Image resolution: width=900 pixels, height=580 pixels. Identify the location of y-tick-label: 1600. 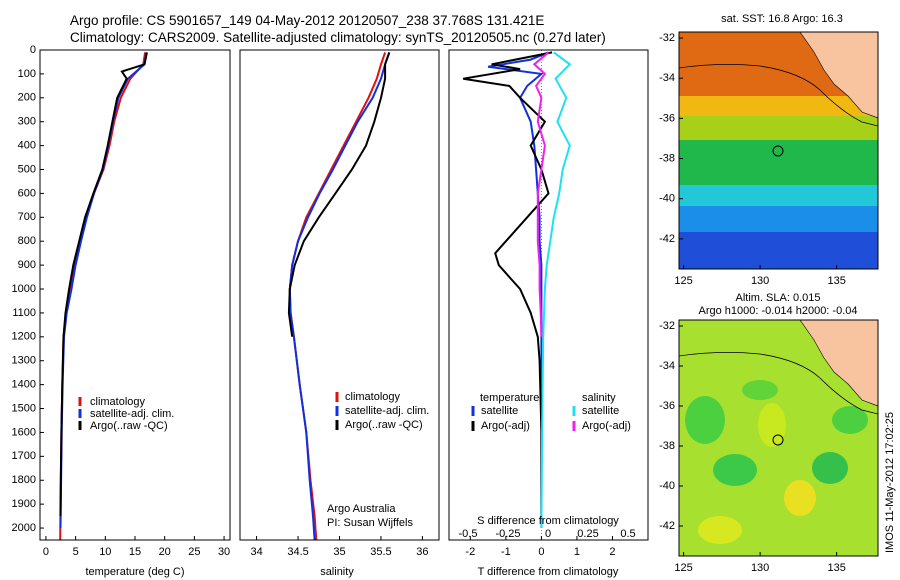
(24, 432).